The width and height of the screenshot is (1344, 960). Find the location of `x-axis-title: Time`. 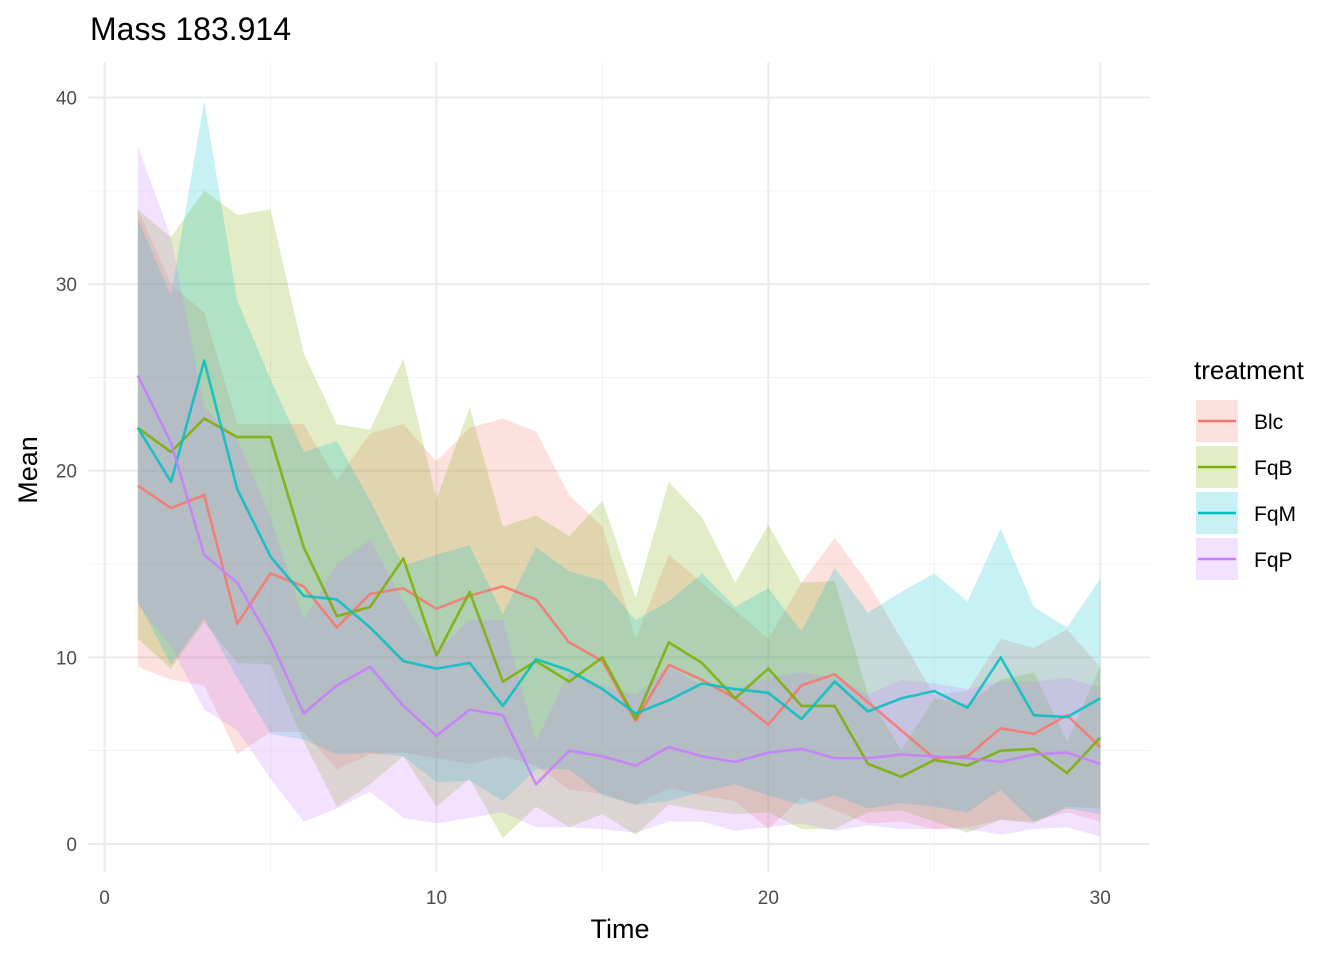

x-axis-title: Time is located at coordinates (620, 929).